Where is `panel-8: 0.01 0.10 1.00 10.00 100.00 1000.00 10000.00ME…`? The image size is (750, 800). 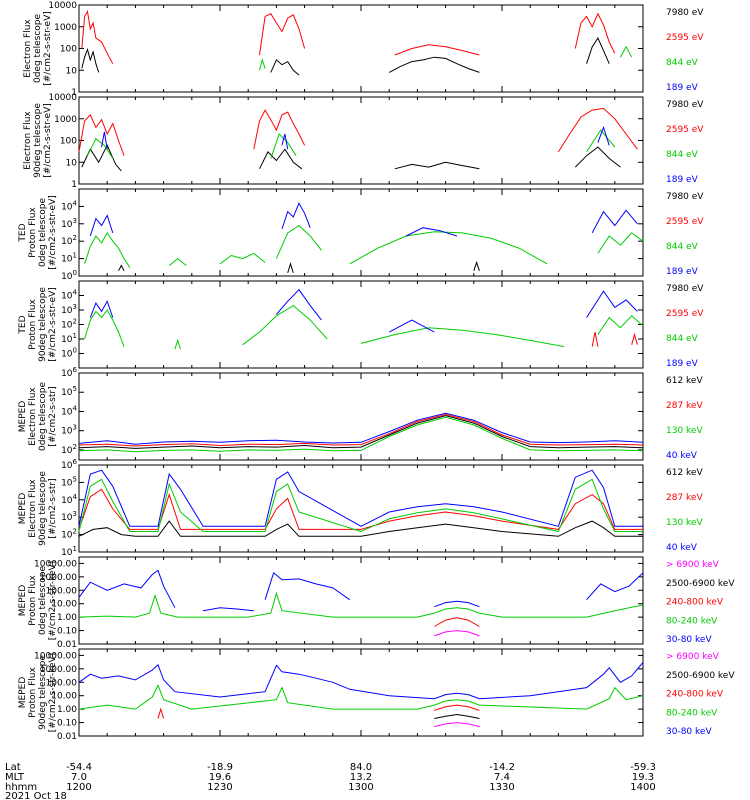 panel-8: 0.01 0.10 1.00 10.00 100.00 1000.00 10000.00ME… is located at coordinates (376, 695).